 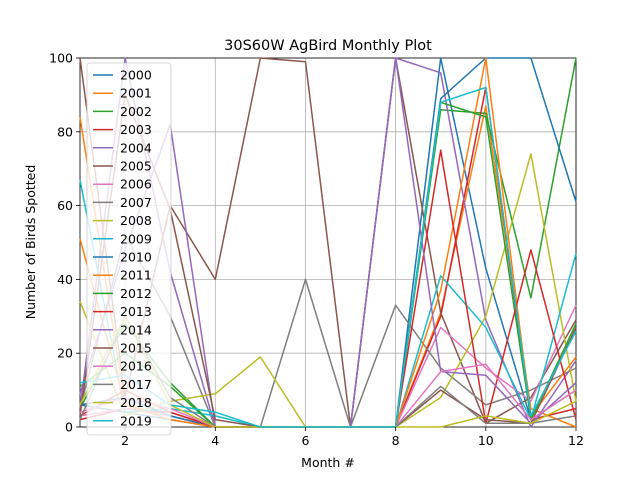 What do you see at coordinates (136, 129) in the screenshot?
I see `legend-label: 2003` at bounding box center [136, 129].